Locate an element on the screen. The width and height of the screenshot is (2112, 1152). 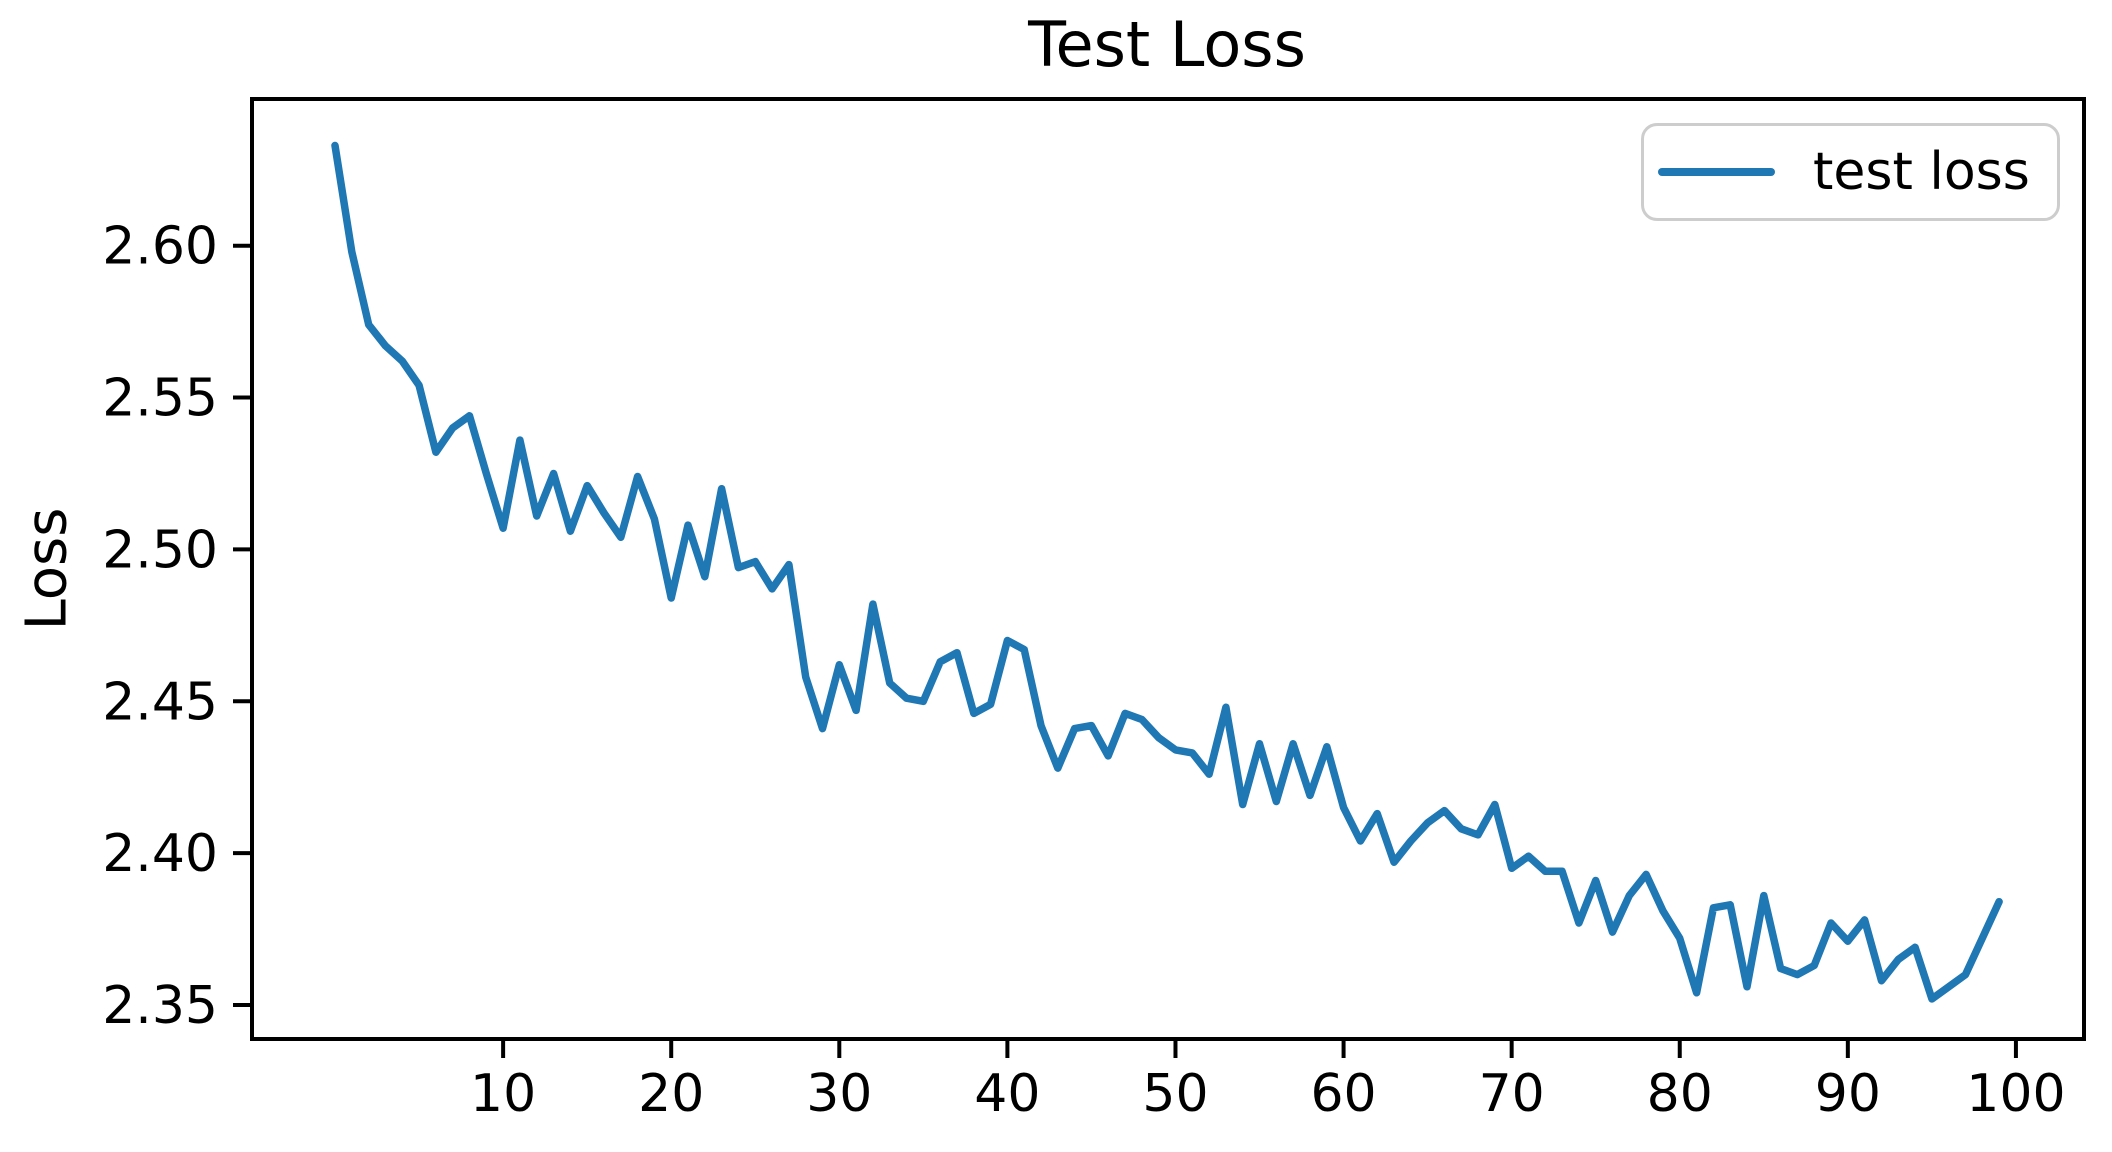
x-tick-label-80: 80 is located at coordinates (1680, 1094).